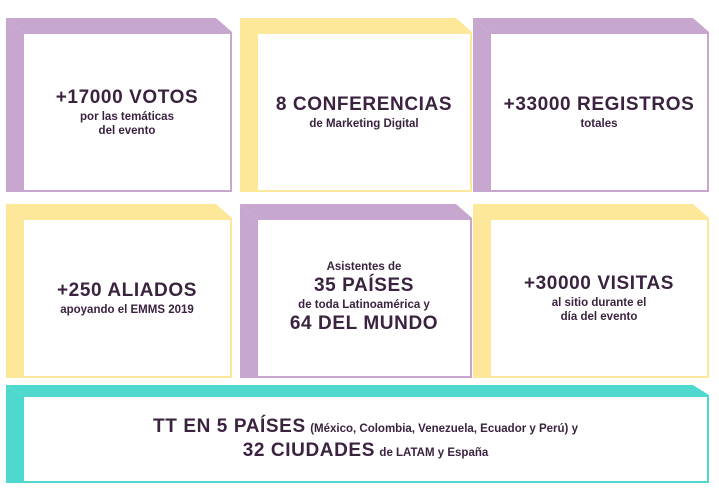 The width and height of the screenshot is (719, 492). Describe the element at coordinates (364, 267) in the screenshot. I see `card-intro: Asistentes de` at that location.